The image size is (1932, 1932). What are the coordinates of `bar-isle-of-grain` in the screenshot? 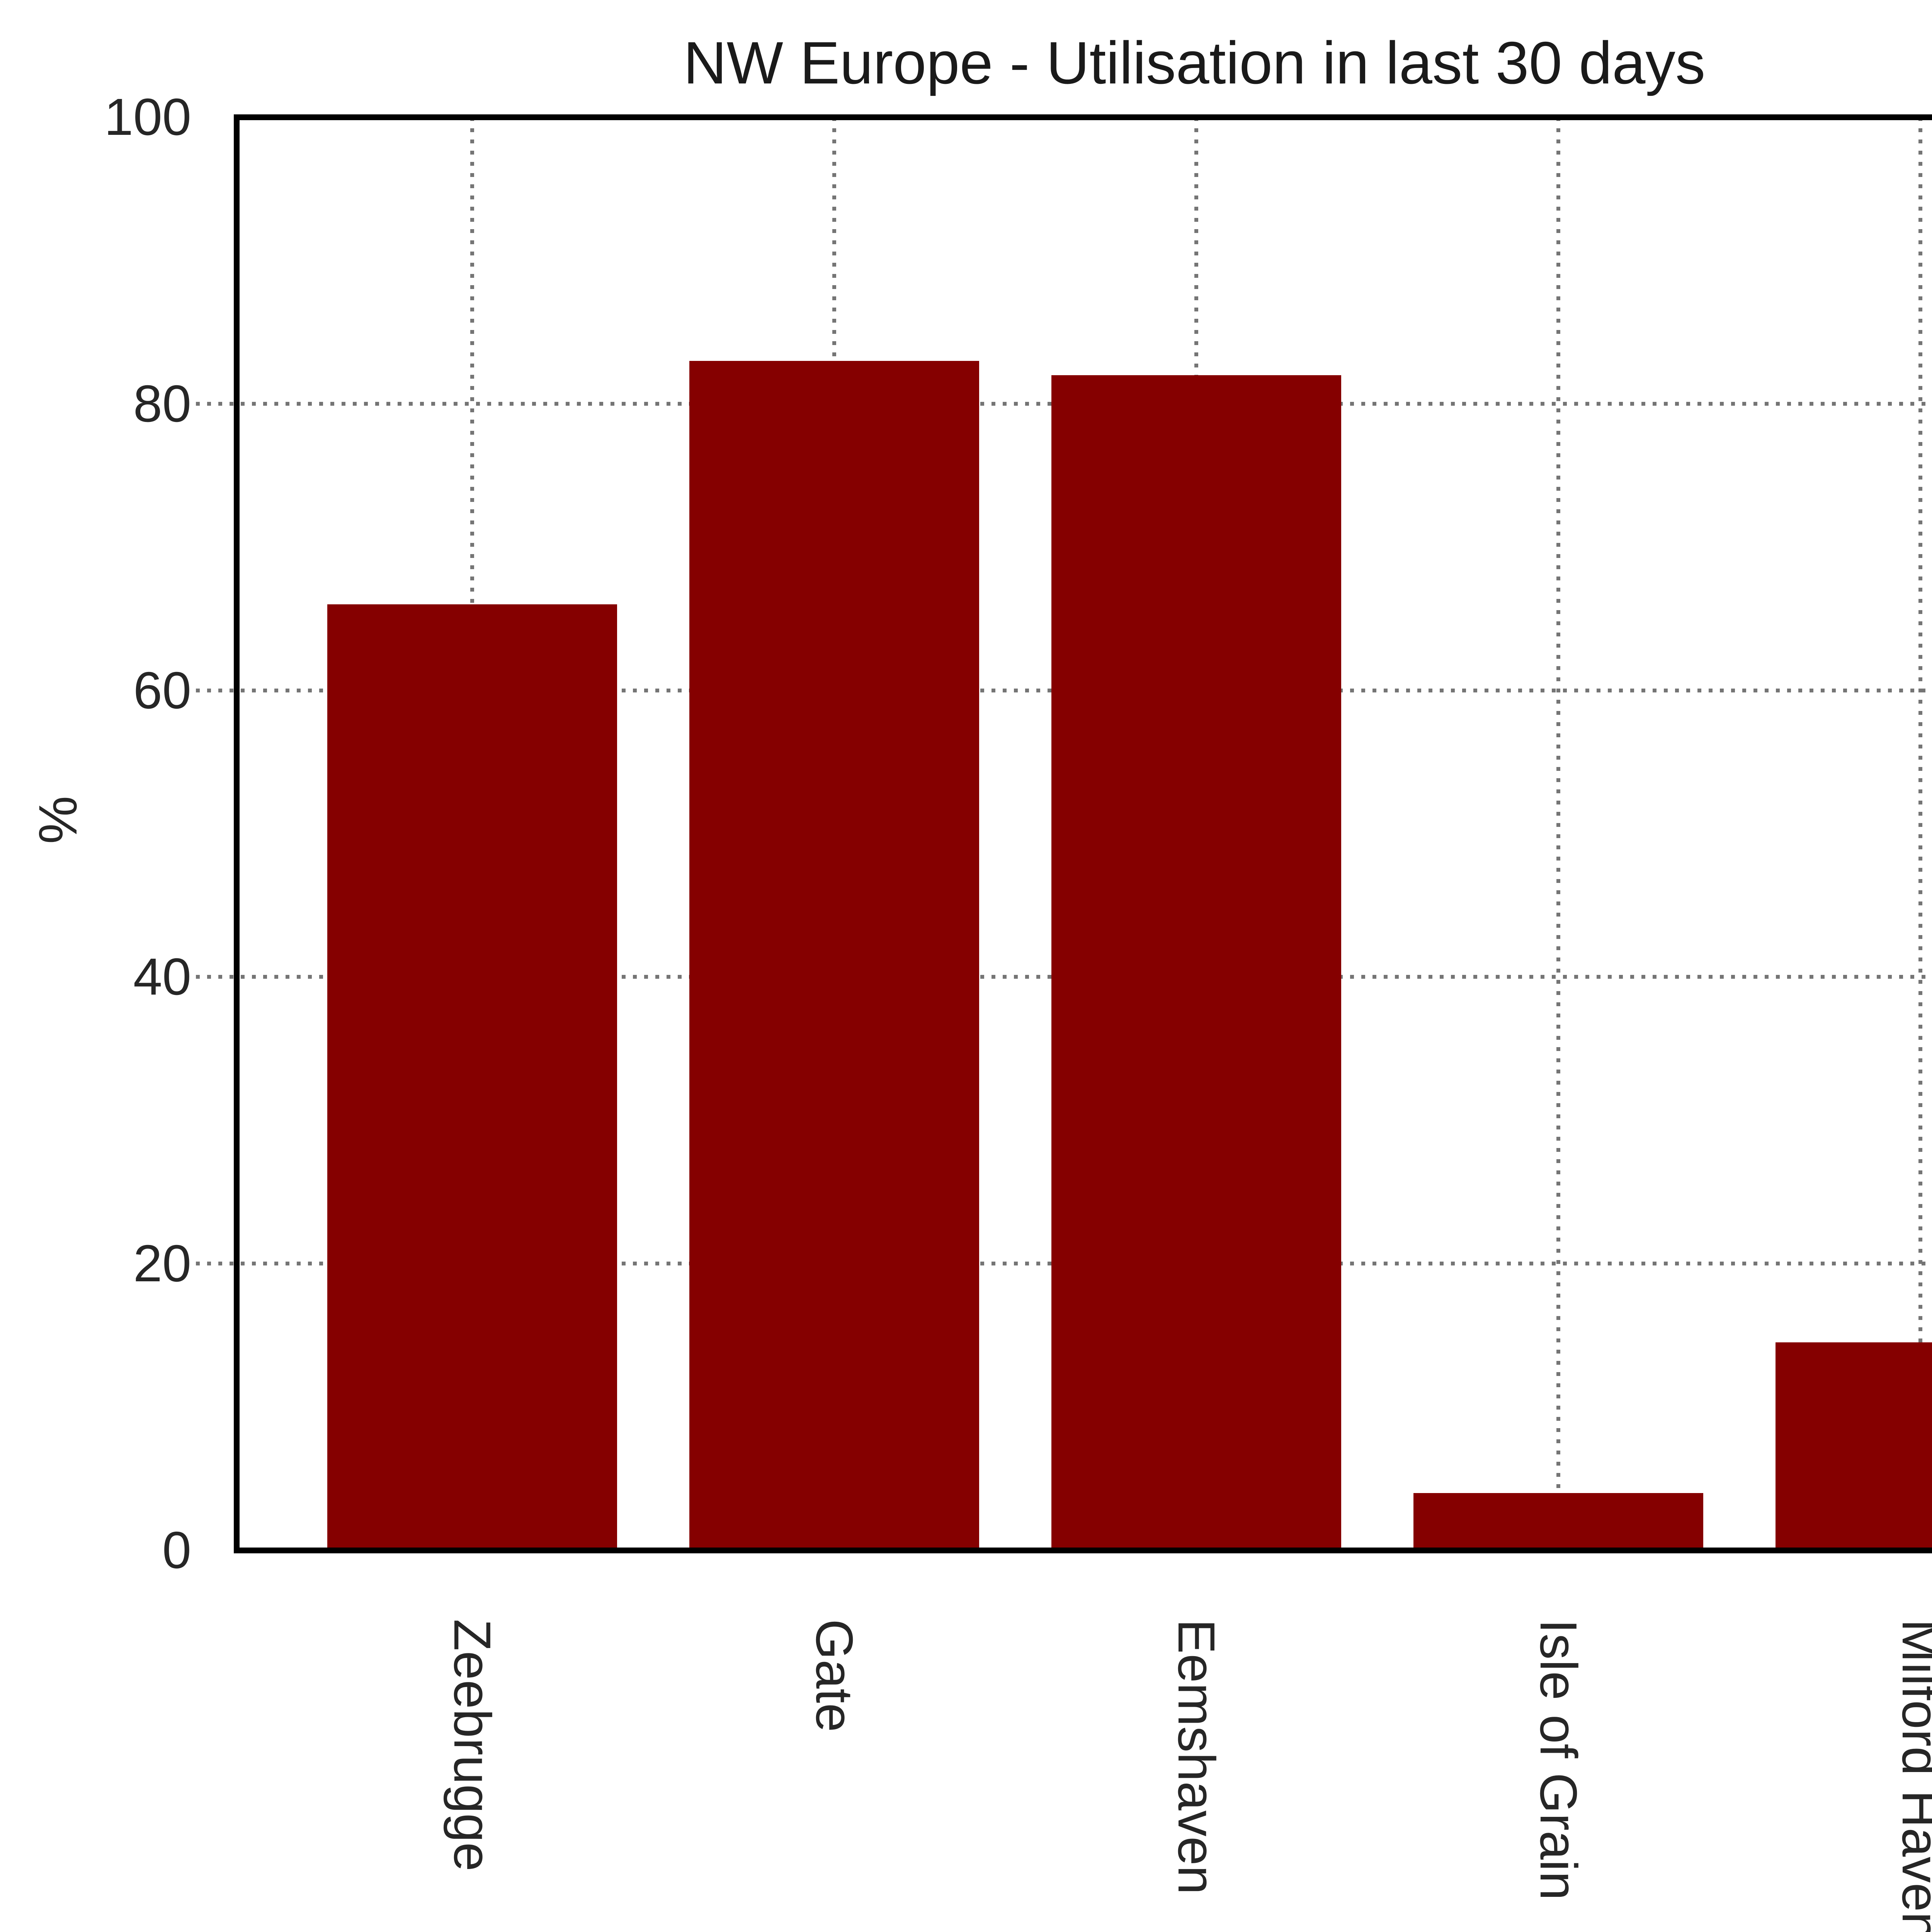 It's located at (1558, 1520).